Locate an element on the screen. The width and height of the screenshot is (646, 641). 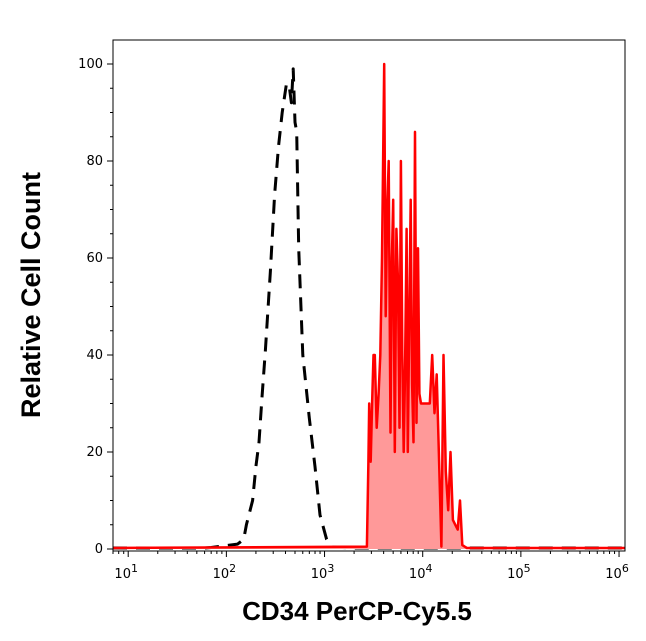
x-axis-title: CD34 PerCP-Cy5.5 is located at coordinates (357, 611).